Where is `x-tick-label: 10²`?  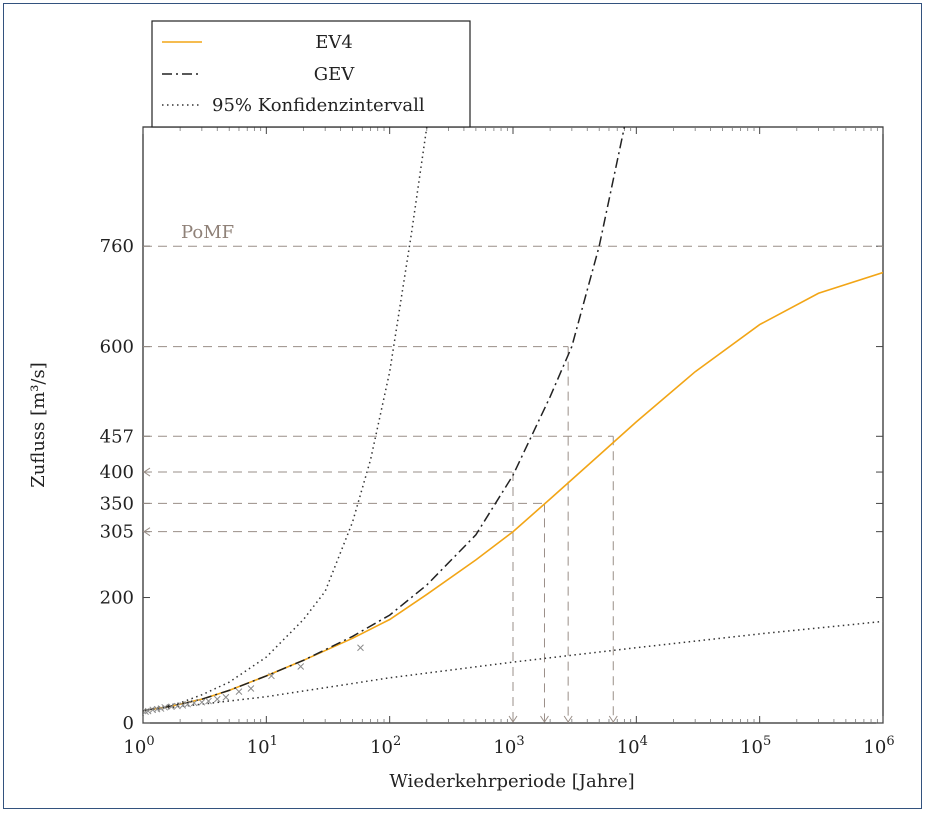
x-tick-label: 10² is located at coordinates (385, 746).